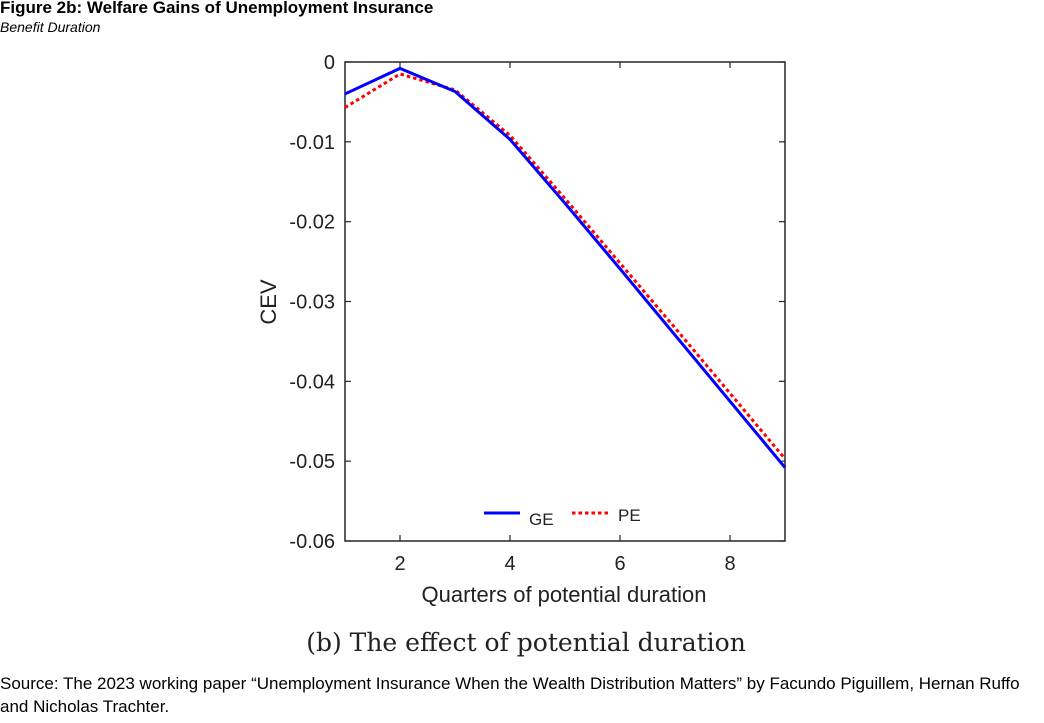  What do you see at coordinates (268, 302) in the screenshot?
I see `y-axis-label: CEV` at bounding box center [268, 302].